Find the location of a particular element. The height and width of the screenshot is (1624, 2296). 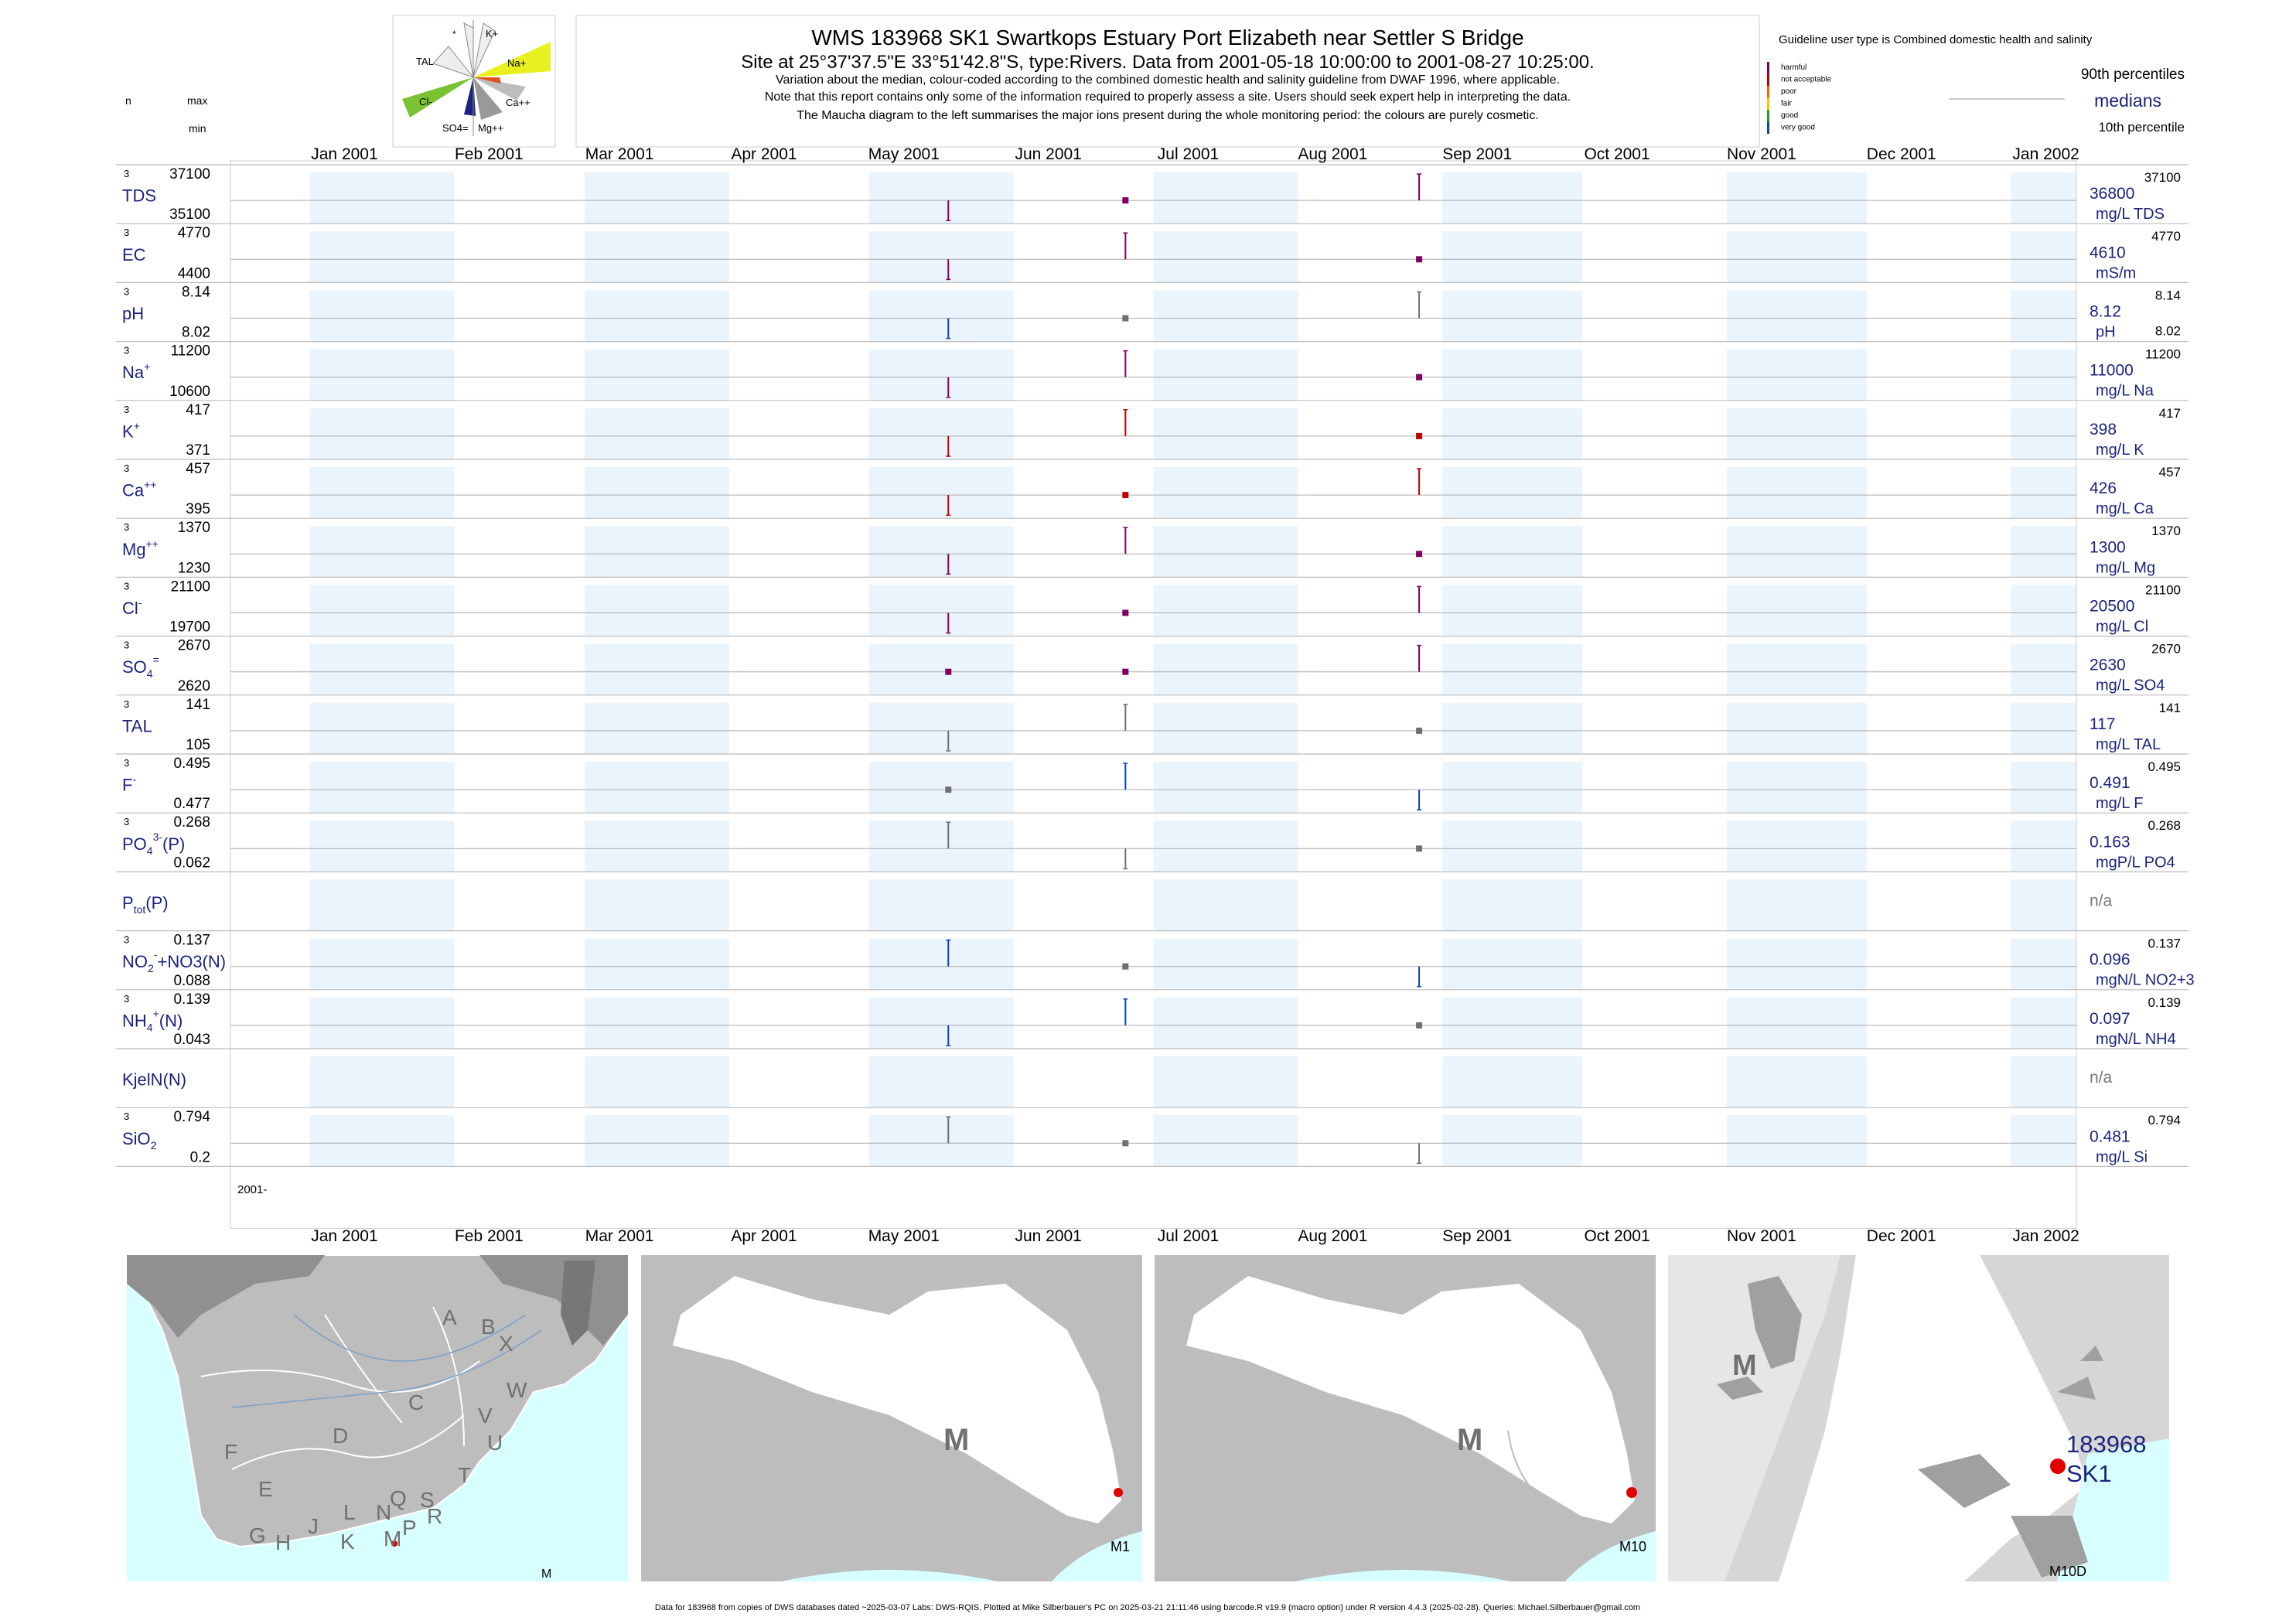

row-max: 0.268 is located at coordinates (191, 822).